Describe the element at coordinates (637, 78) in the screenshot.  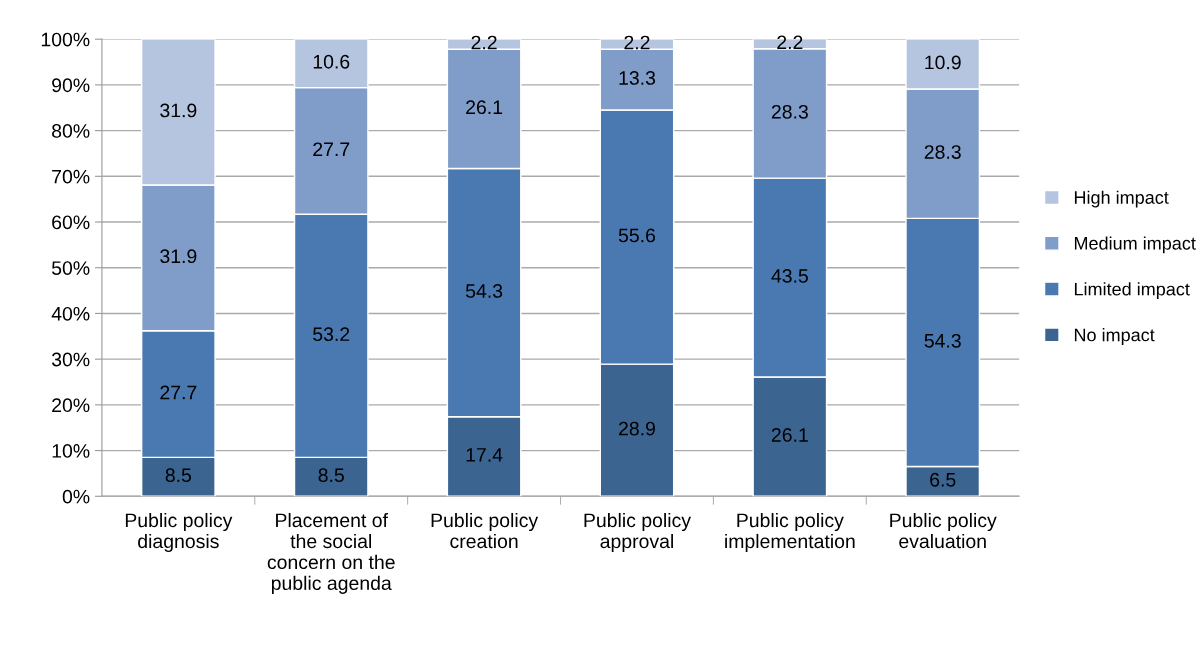
I see `data-label: 13.3` at that location.